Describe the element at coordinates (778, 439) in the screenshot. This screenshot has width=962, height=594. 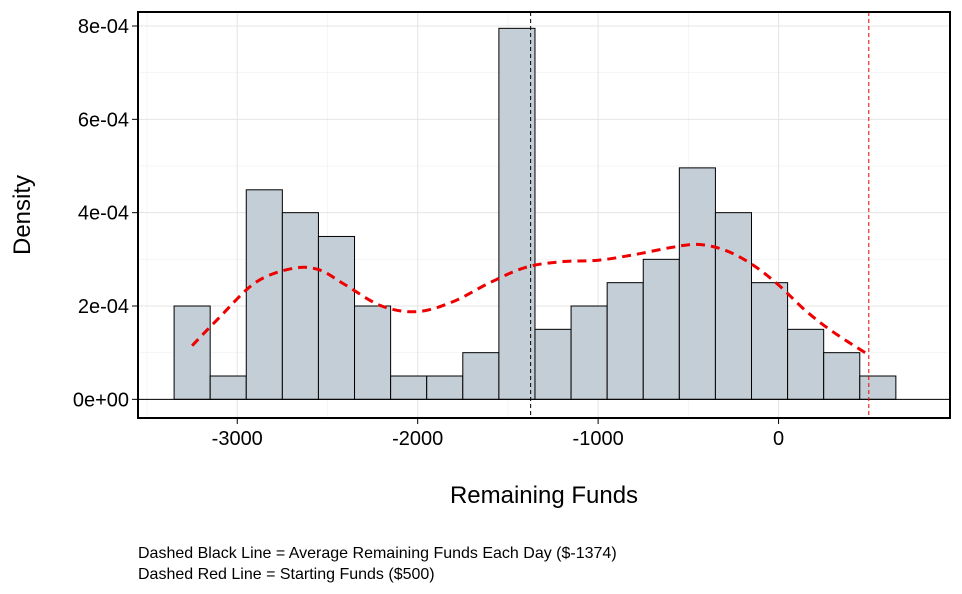
I see `x-tick-label: 0` at that location.